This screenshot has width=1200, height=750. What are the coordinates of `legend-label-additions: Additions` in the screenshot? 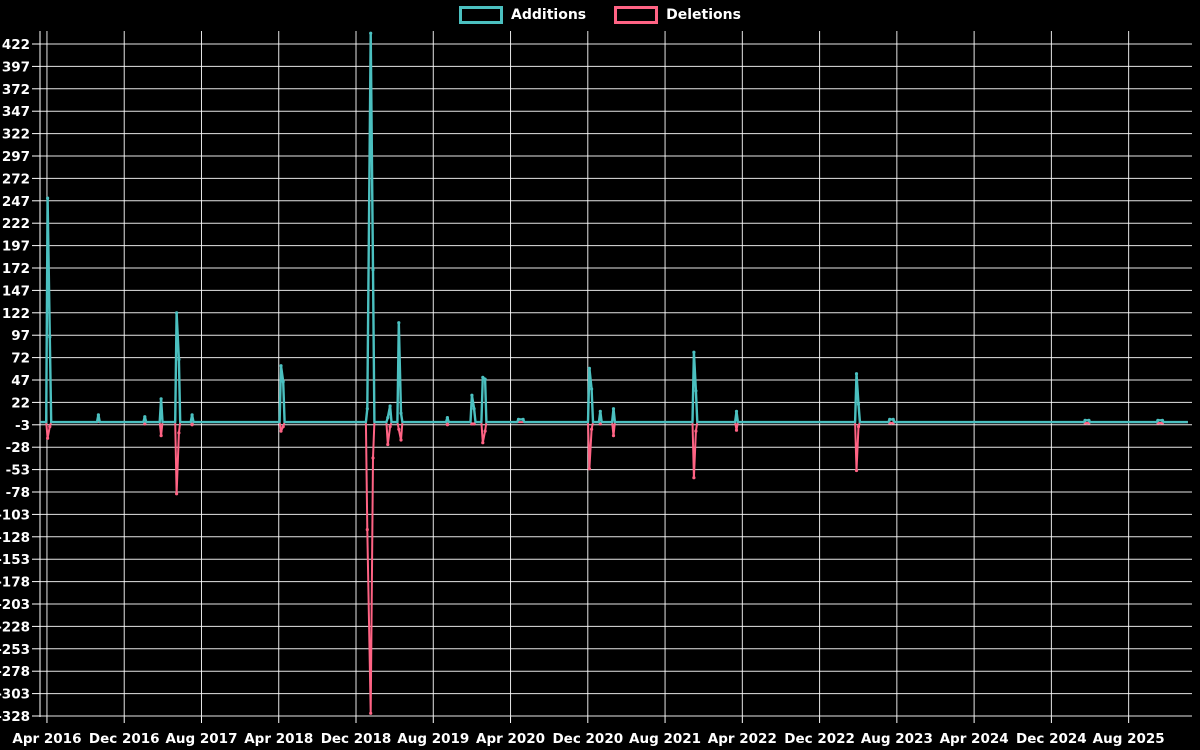 It's located at (549, 15).